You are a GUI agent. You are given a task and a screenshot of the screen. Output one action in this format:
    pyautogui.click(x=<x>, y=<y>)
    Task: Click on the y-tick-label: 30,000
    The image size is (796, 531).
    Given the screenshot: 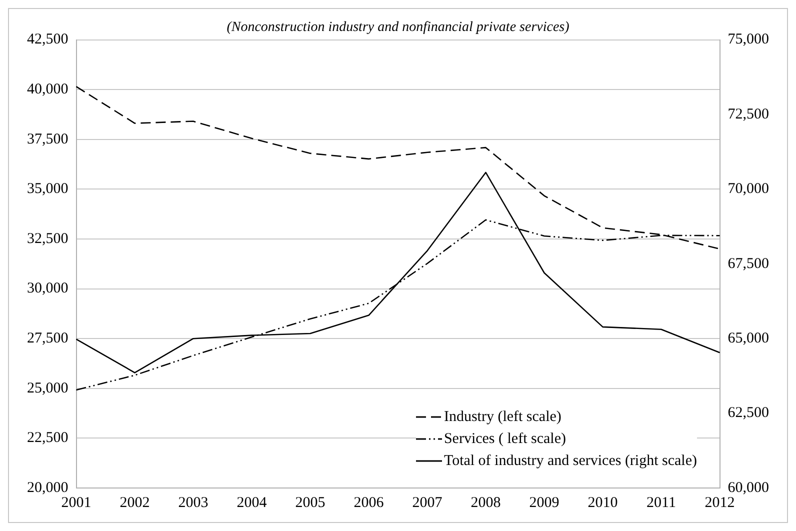 What is the action you would take?
    pyautogui.click(x=47, y=288)
    